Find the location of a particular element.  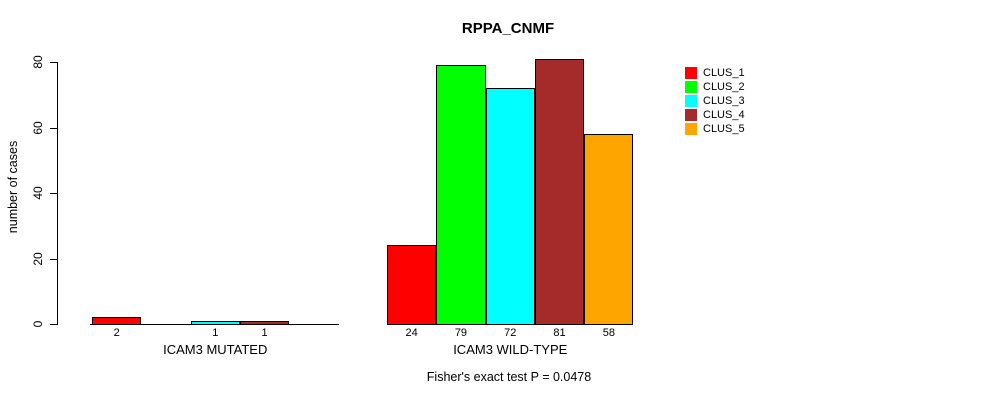

y-tick-label-20: 20 is located at coordinates (38, 258).